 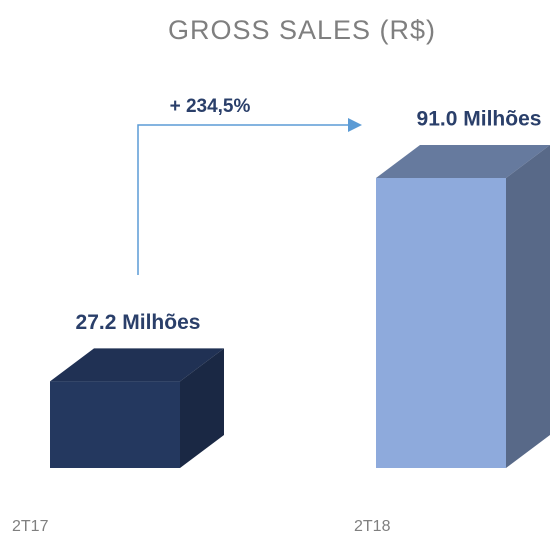 What do you see at coordinates (210, 106) in the screenshot?
I see `annotation: + 234,5%` at bounding box center [210, 106].